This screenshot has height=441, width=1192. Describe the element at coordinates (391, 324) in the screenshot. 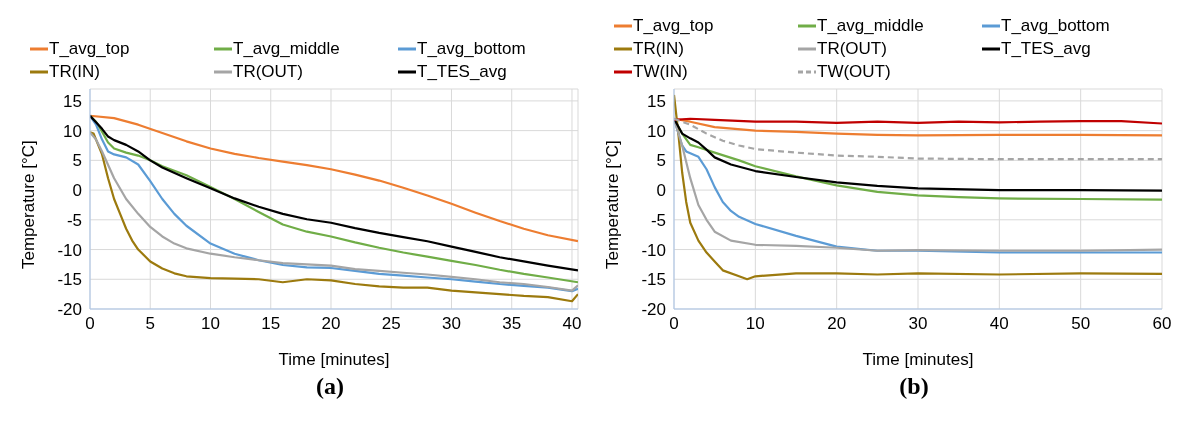

I see `x-tick-label: 25` at that location.